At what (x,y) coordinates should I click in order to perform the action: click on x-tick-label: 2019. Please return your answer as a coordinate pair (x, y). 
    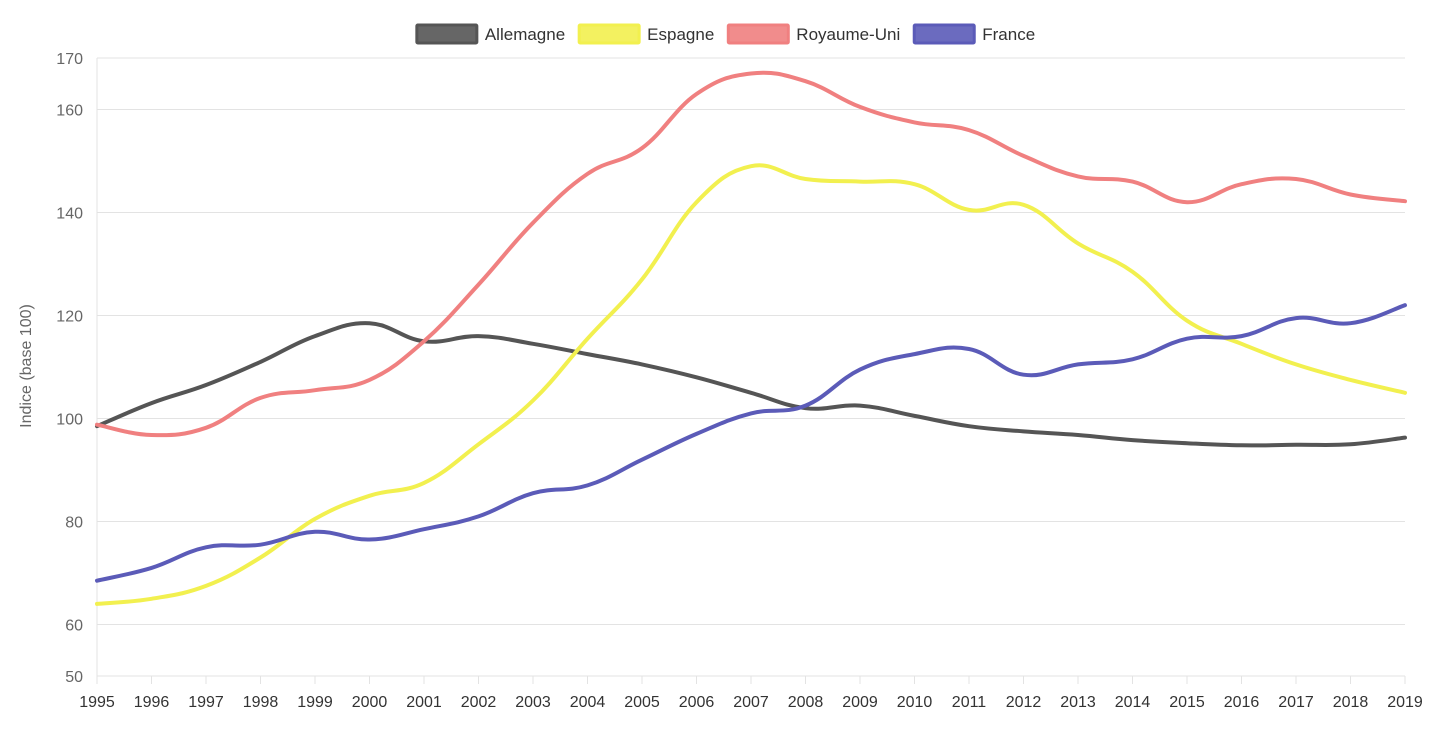
    Looking at the image, I should click on (1405, 702).